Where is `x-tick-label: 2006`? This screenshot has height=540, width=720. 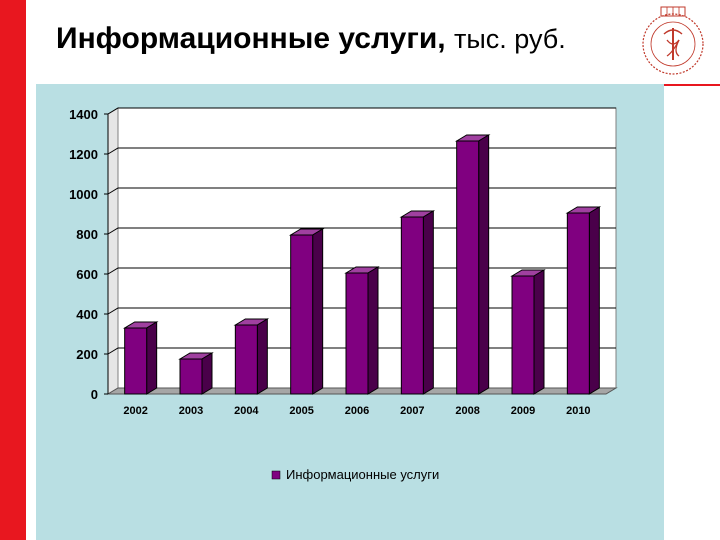
x-tick-label: 2006 is located at coordinates (357, 411).